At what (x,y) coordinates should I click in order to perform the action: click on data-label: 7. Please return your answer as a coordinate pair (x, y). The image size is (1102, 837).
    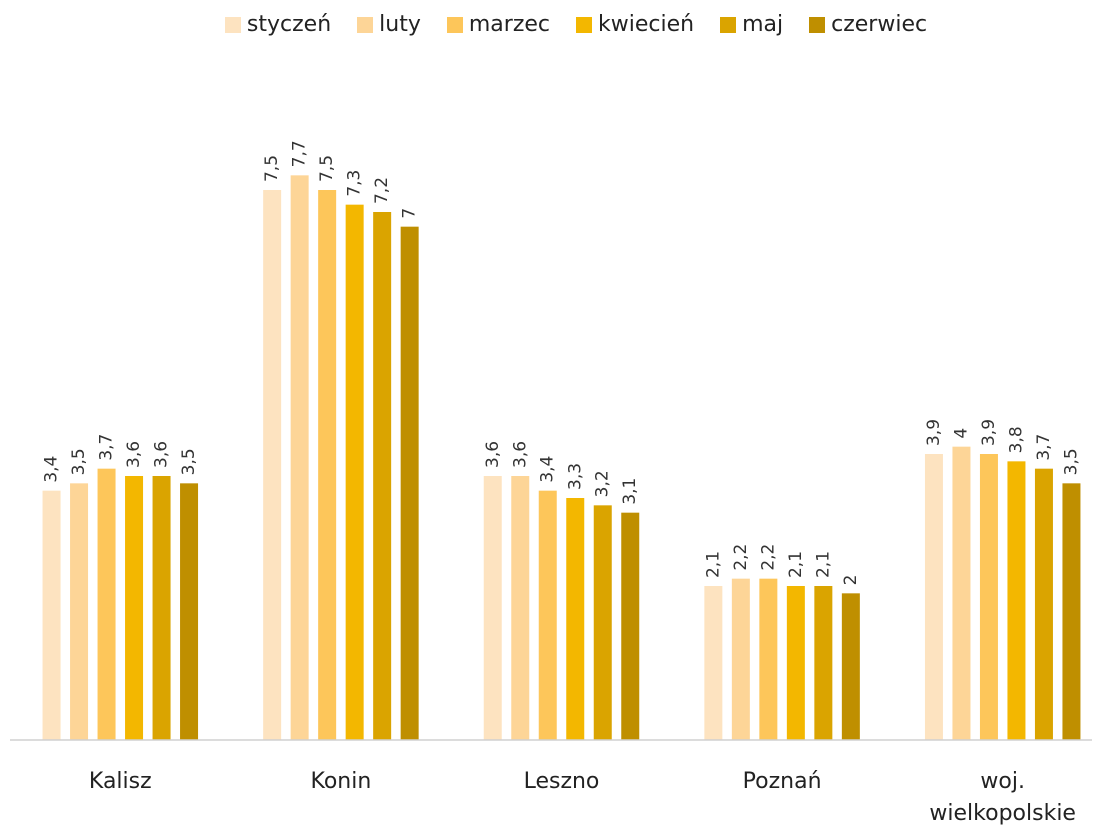
    Looking at the image, I should click on (410, 213).